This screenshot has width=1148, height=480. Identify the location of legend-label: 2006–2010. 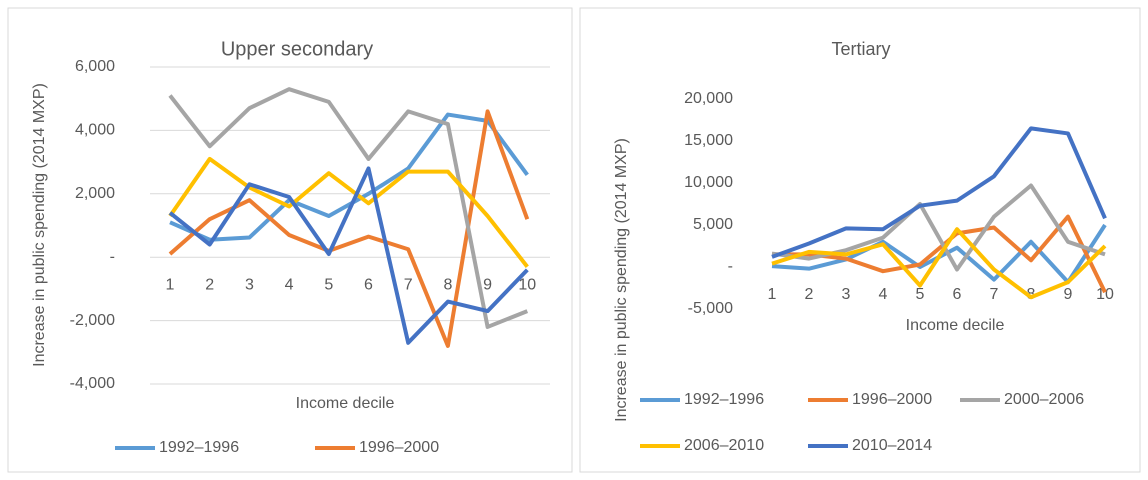
(724, 445).